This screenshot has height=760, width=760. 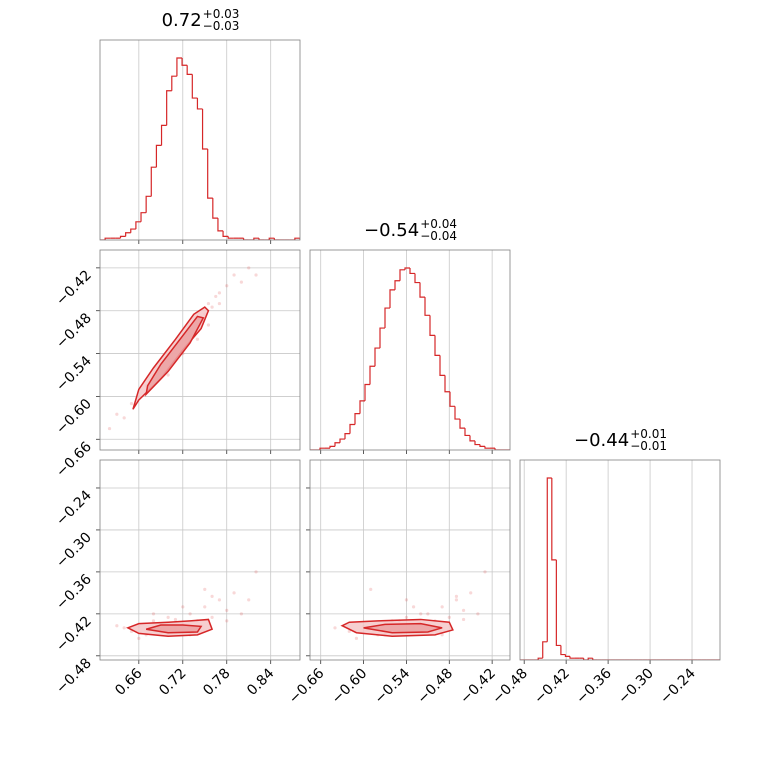 What do you see at coordinates (260, 681) in the screenshot?
I see `x-tick-label: 0.84` at bounding box center [260, 681].